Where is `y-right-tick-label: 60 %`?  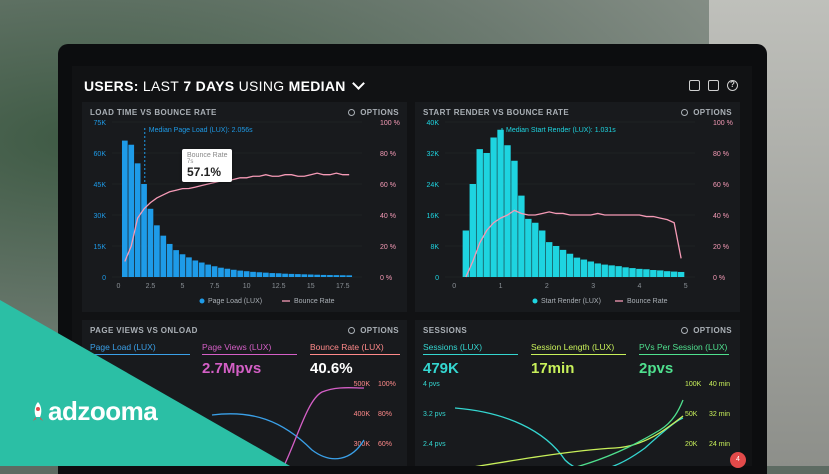 y-right-tick-label: 60 % is located at coordinates (388, 185).